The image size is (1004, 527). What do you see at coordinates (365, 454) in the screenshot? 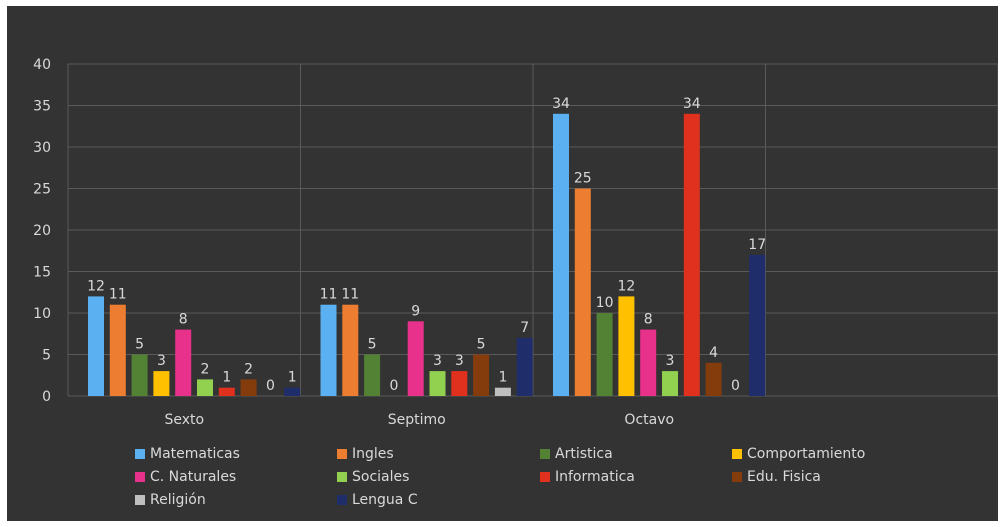
I see `legend-item: Ingles` at bounding box center [365, 454].